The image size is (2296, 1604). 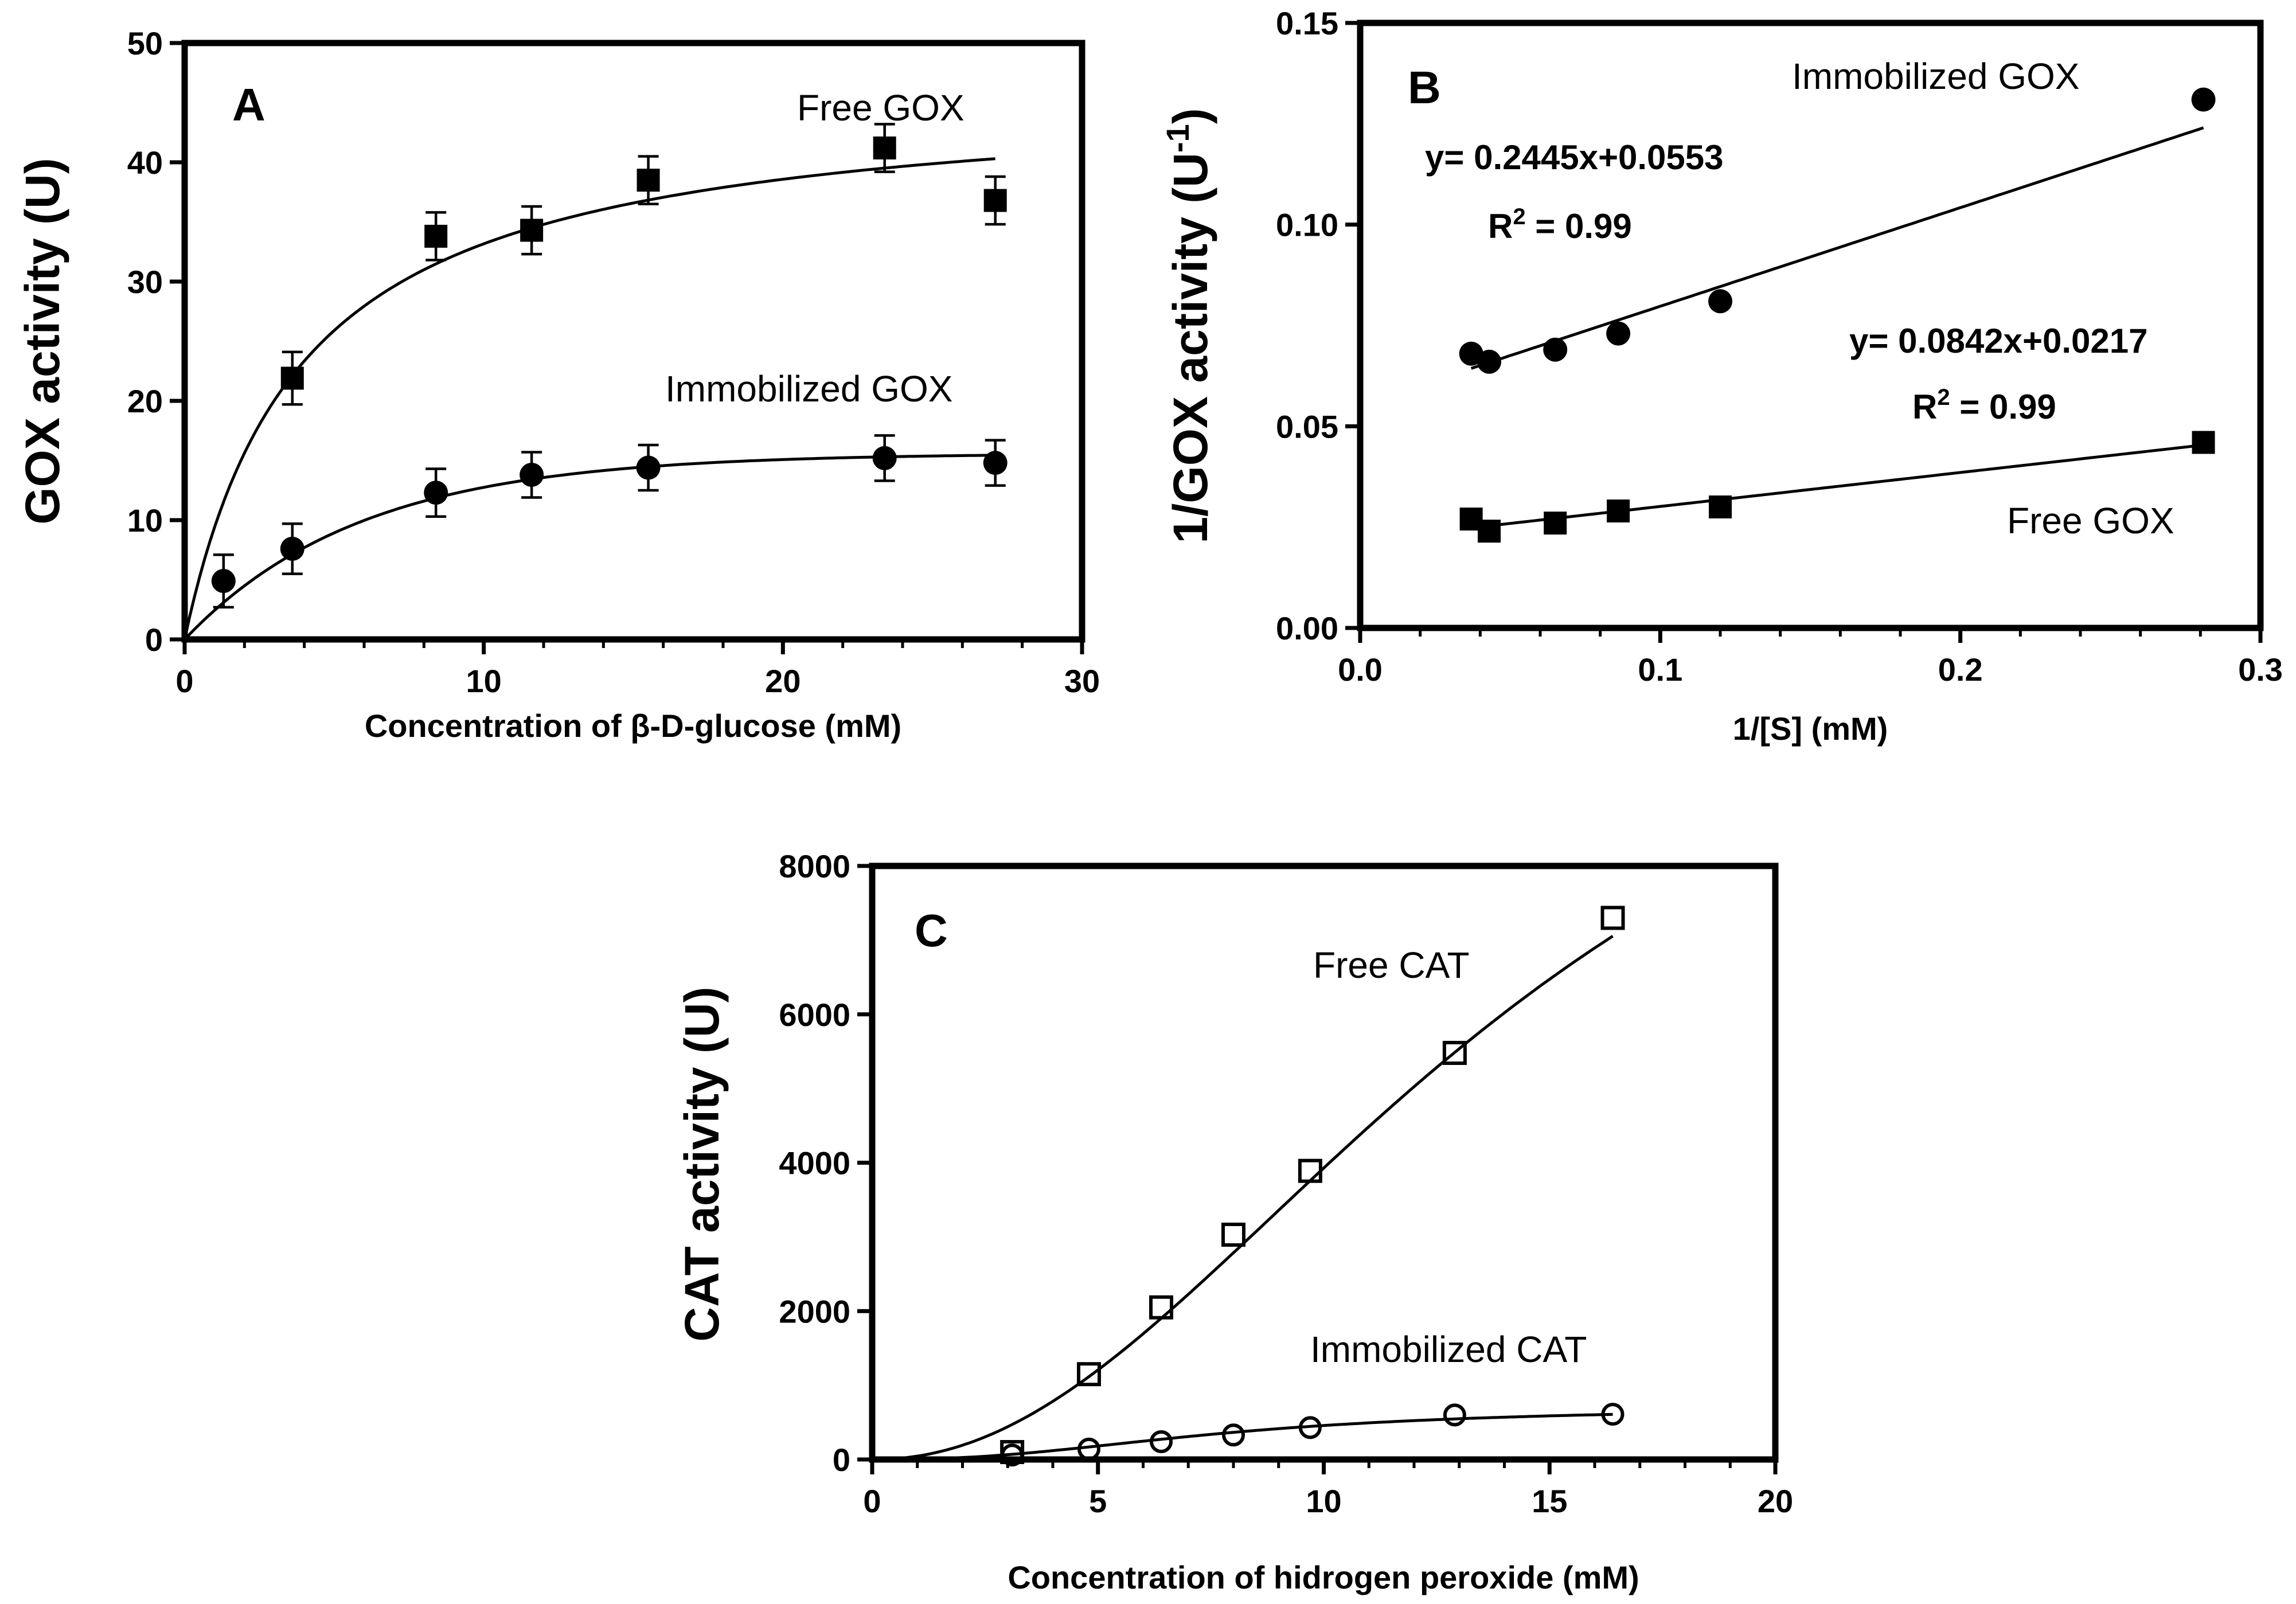 I want to click on panel-a-x-axis-title: Concentration of β-D-glucose (mM), so click(x=633, y=726).